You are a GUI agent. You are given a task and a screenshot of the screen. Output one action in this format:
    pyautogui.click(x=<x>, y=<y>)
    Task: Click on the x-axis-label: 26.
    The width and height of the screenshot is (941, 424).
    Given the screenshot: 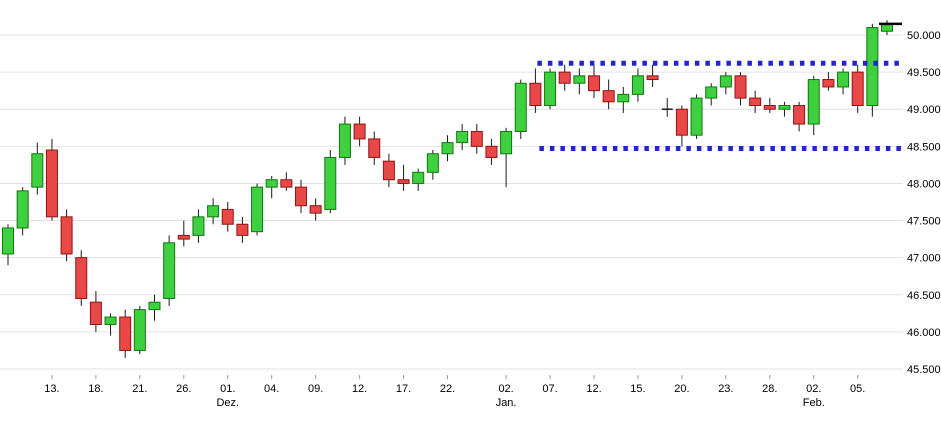 What is the action you would take?
    pyautogui.click(x=183, y=389)
    